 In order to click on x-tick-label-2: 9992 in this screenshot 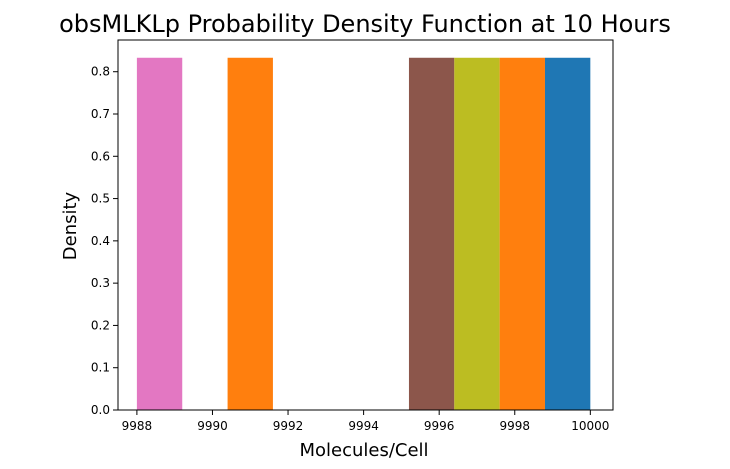, I will do `click(288, 426)`.